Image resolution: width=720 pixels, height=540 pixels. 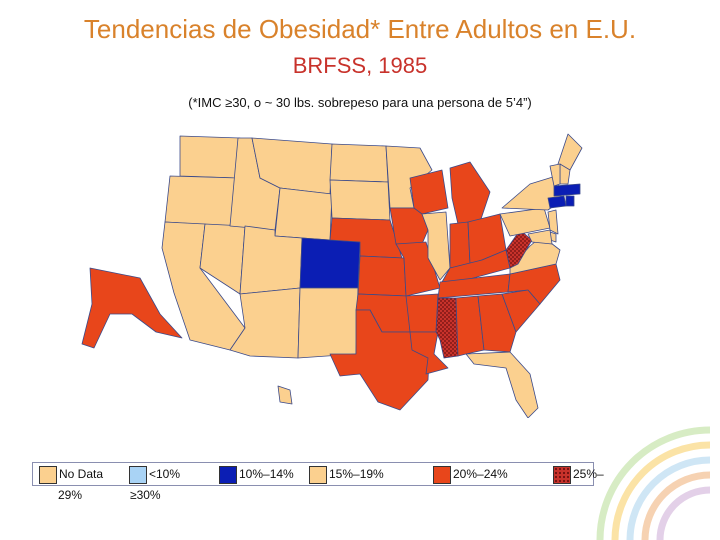 I want to click on legend-label-5: 25%–, so click(x=588, y=474).